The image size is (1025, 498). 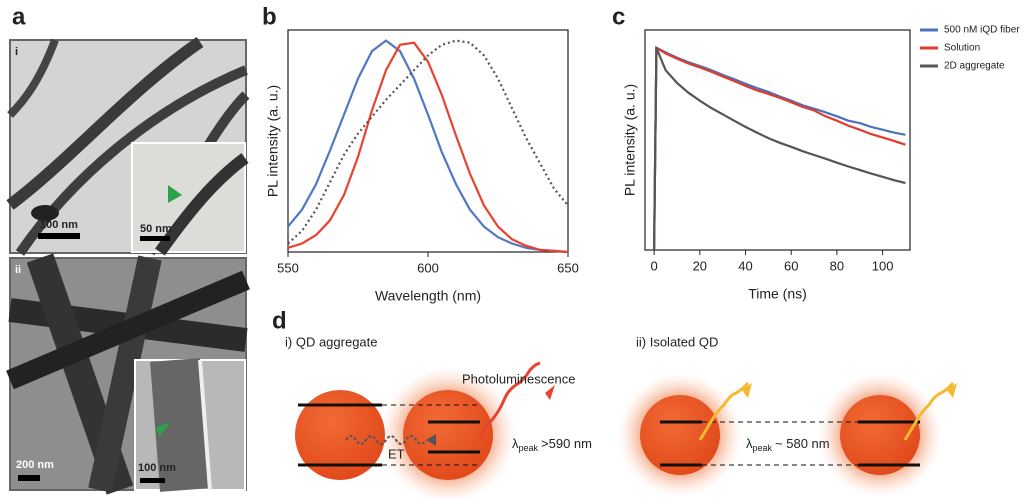 I want to click on panel-letter: b, so click(x=269, y=16).